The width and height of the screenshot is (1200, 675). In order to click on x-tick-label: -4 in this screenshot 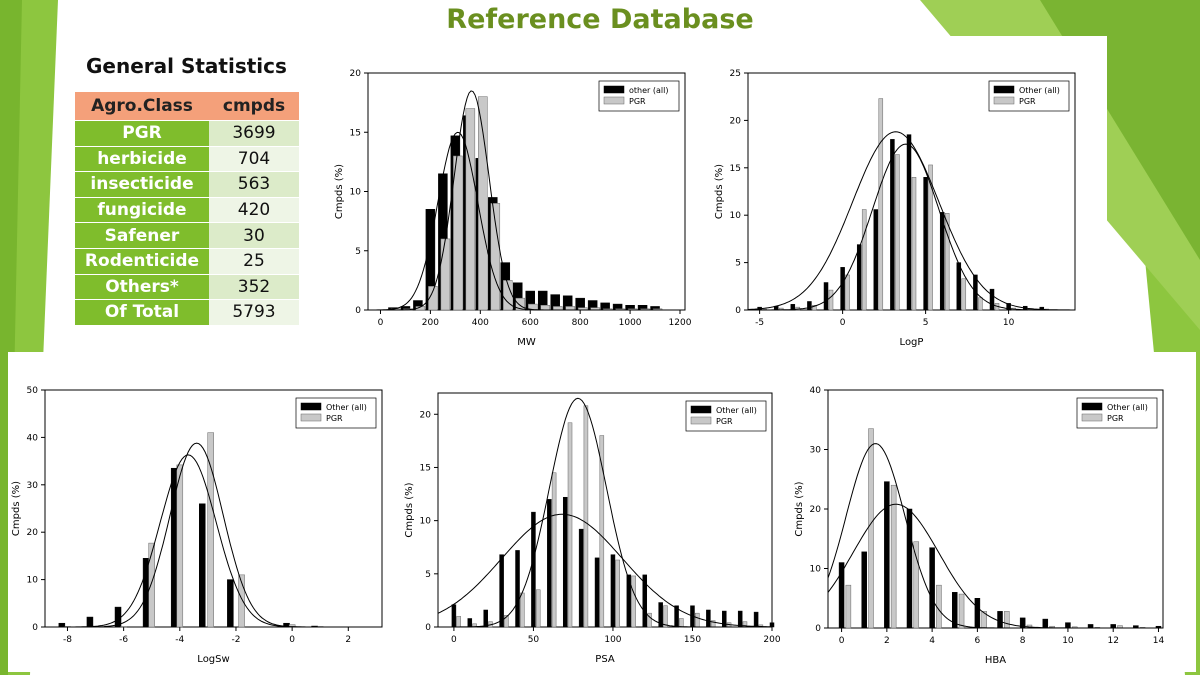, I will do `click(179, 640)`.